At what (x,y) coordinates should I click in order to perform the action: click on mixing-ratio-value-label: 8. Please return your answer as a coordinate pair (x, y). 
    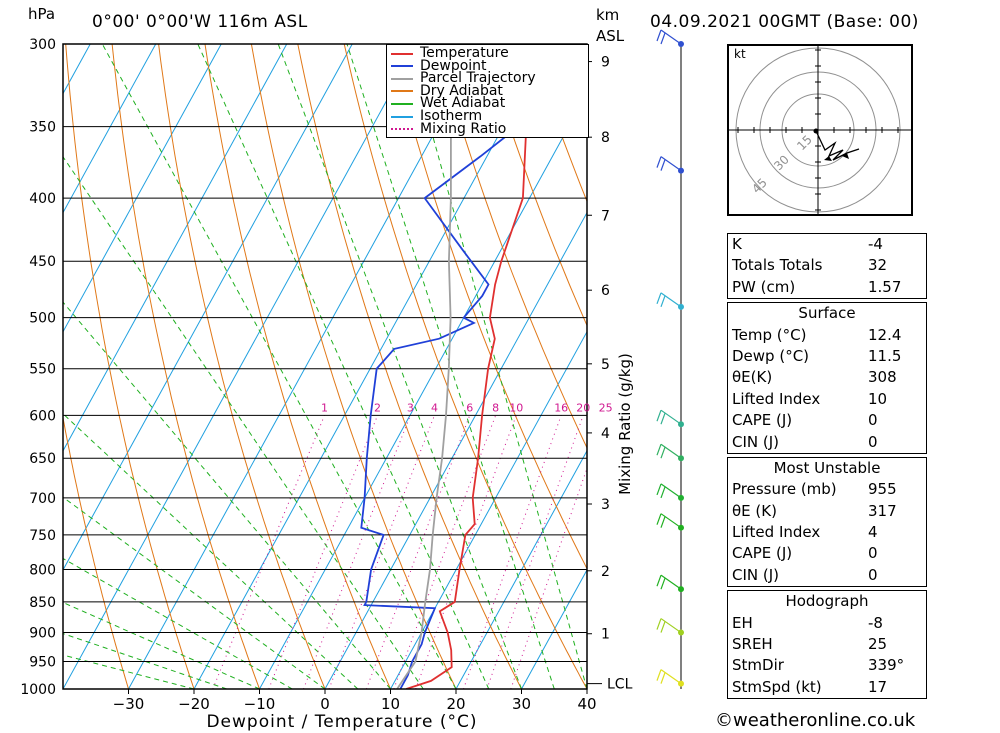
    Looking at the image, I should click on (495, 407).